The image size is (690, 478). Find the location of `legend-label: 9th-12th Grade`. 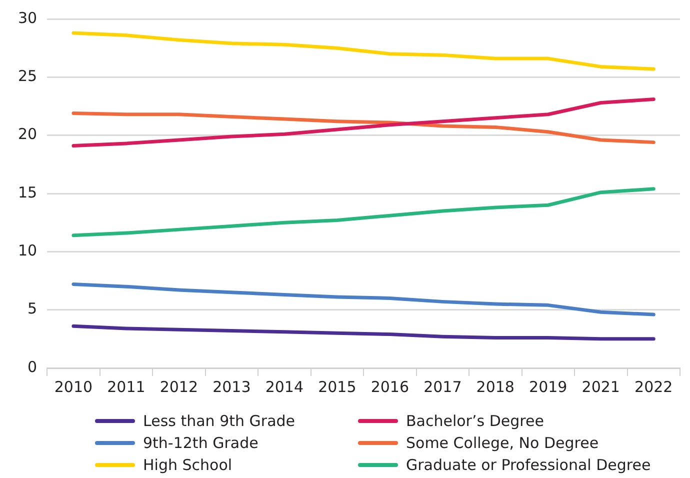

legend-label: 9th-12th Grade is located at coordinates (200, 443).